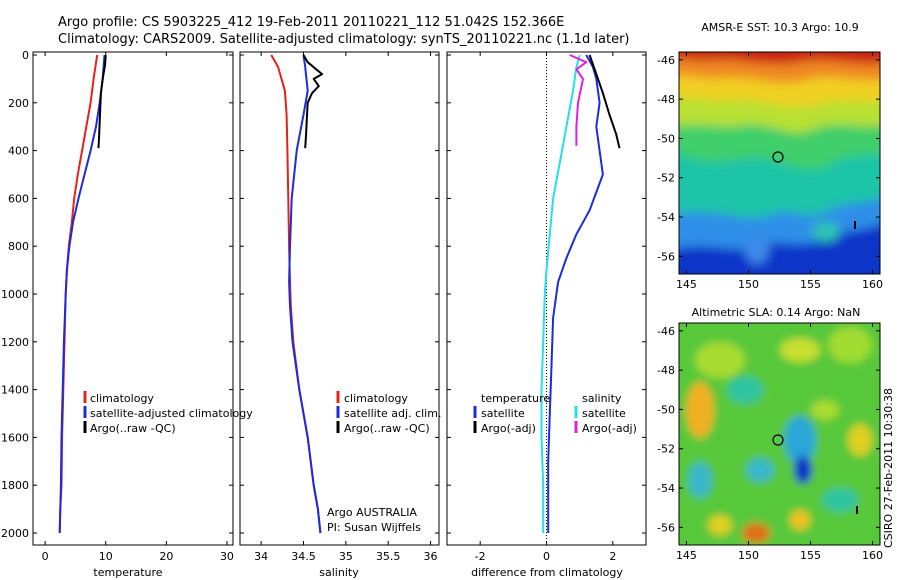  I want to click on x-tick-label: 34, so click(261, 556).